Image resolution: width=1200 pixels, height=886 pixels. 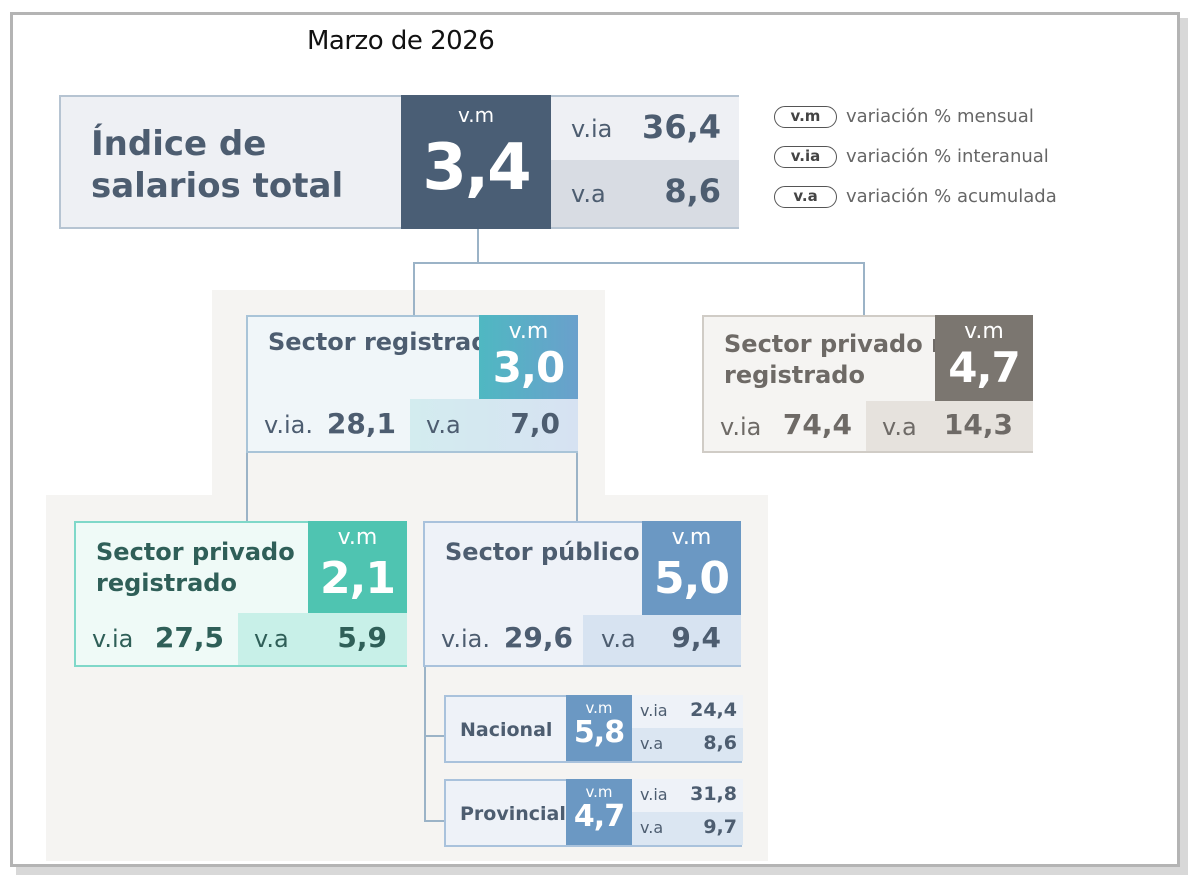 I want to click on total-via-cell: v.ia 36,4, so click(x=645, y=128).